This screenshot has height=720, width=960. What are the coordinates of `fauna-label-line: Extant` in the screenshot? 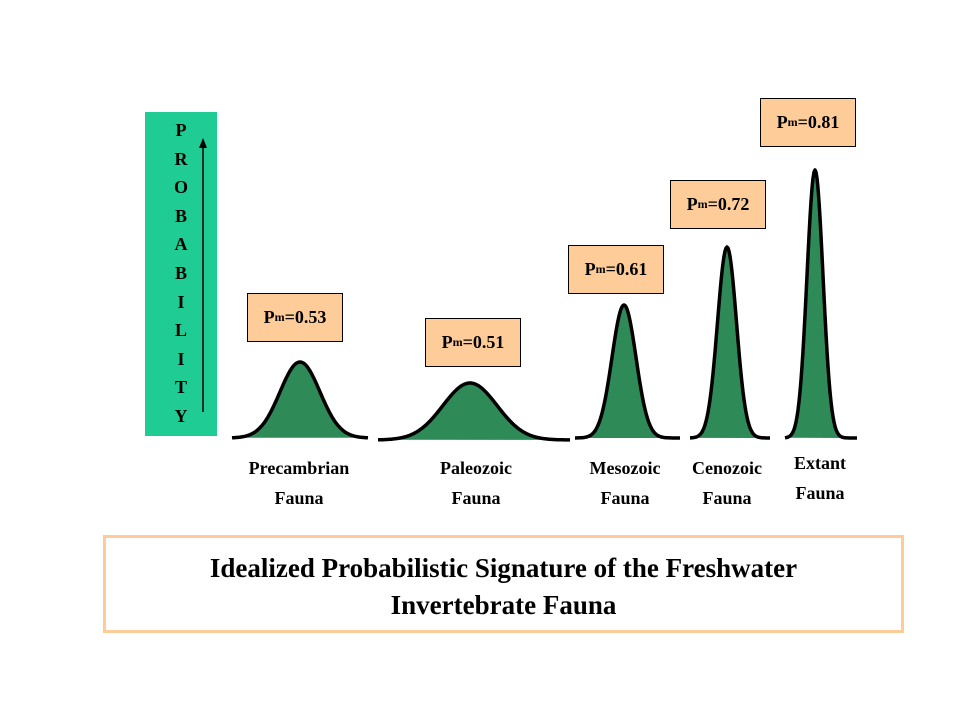 It's located at (819, 463).